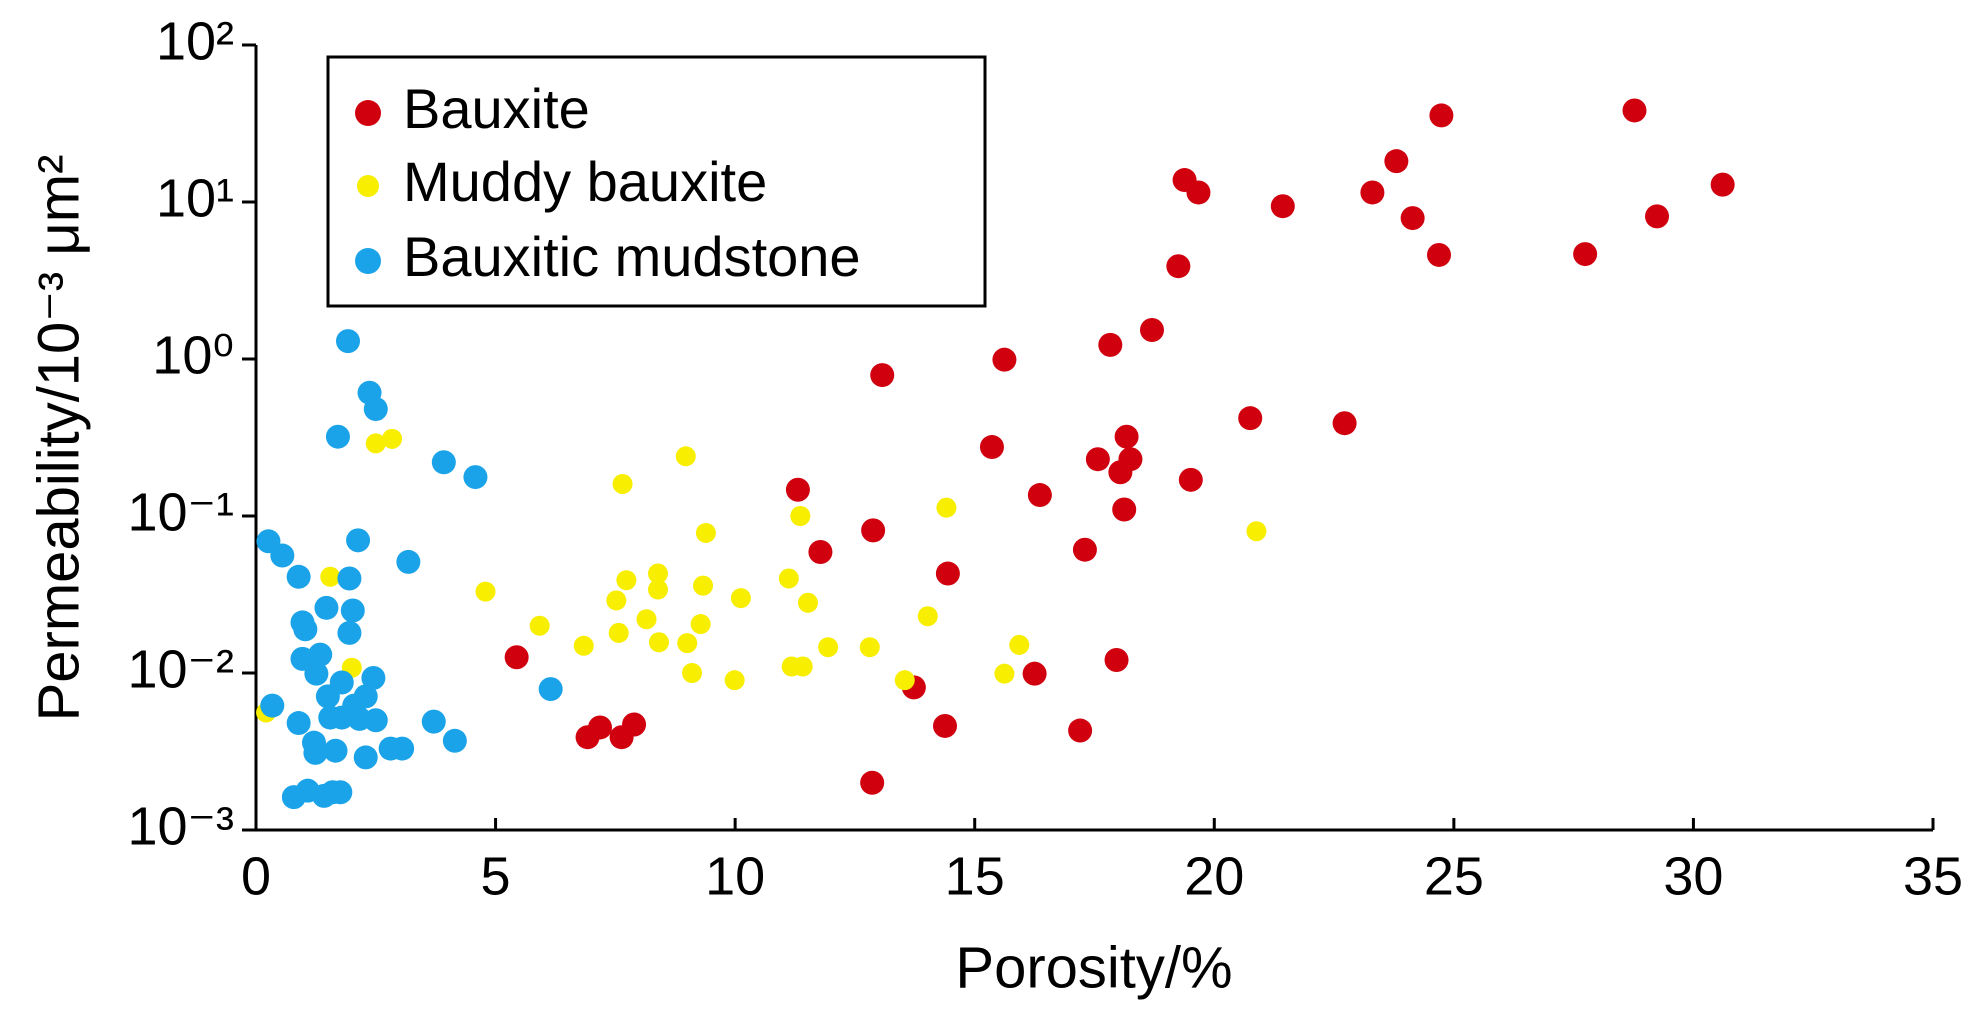 Image resolution: width=1975 pixels, height=1011 pixels. I want to click on y-tick-label: 10², so click(195, 41).